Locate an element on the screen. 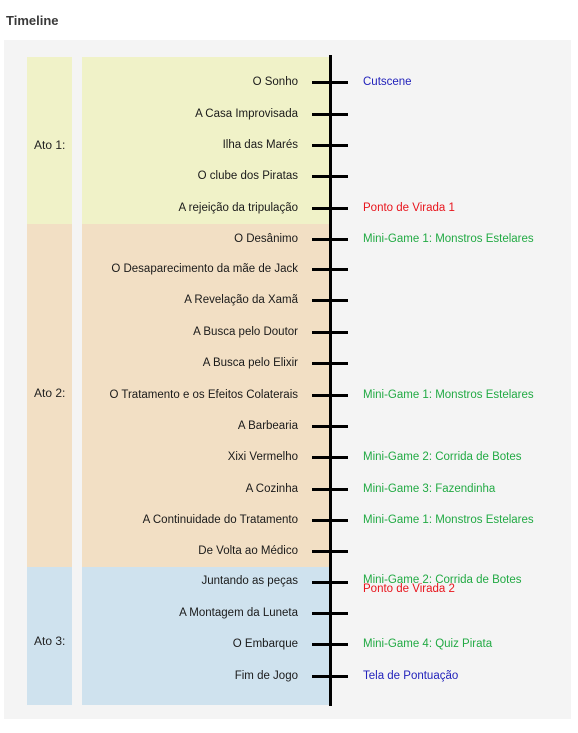  minigame-note: Mini-Game 3: Fazendinha is located at coordinates (429, 489).